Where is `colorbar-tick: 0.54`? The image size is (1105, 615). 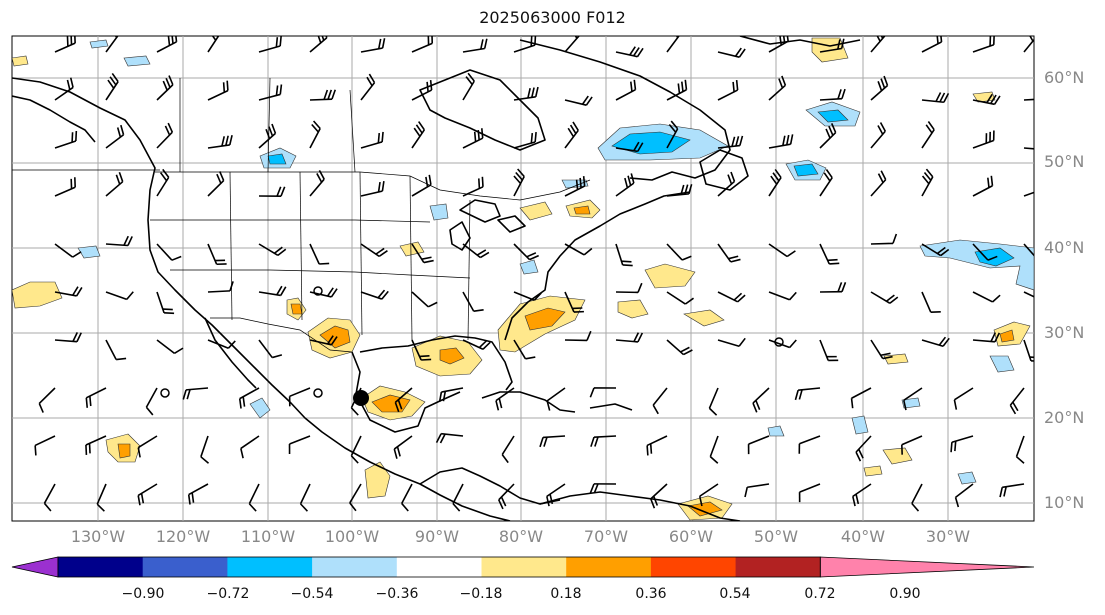 colorbar-tick: 0.54 is located at coordinates (735, 594).